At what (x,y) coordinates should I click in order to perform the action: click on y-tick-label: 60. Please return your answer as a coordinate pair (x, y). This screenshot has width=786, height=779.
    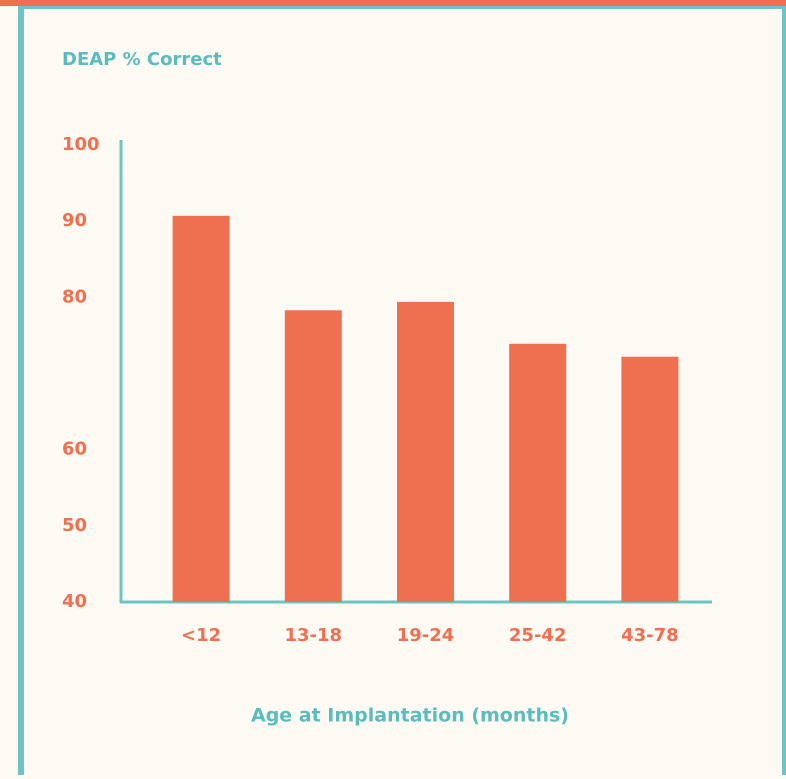
    Looking at the image, I should click on (74, 449).